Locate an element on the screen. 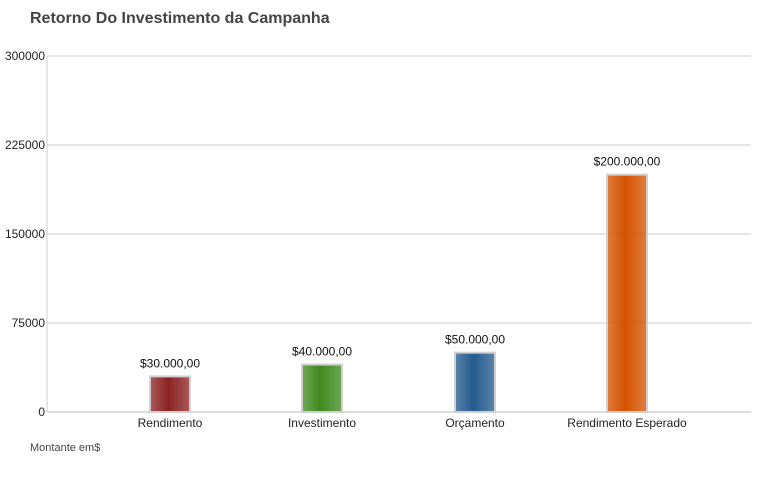 Image resolution: width=771 pixels, height=480 pixels. chart-title: Retorno Do Investimento da Campanha is located at coordinates (180, 18).